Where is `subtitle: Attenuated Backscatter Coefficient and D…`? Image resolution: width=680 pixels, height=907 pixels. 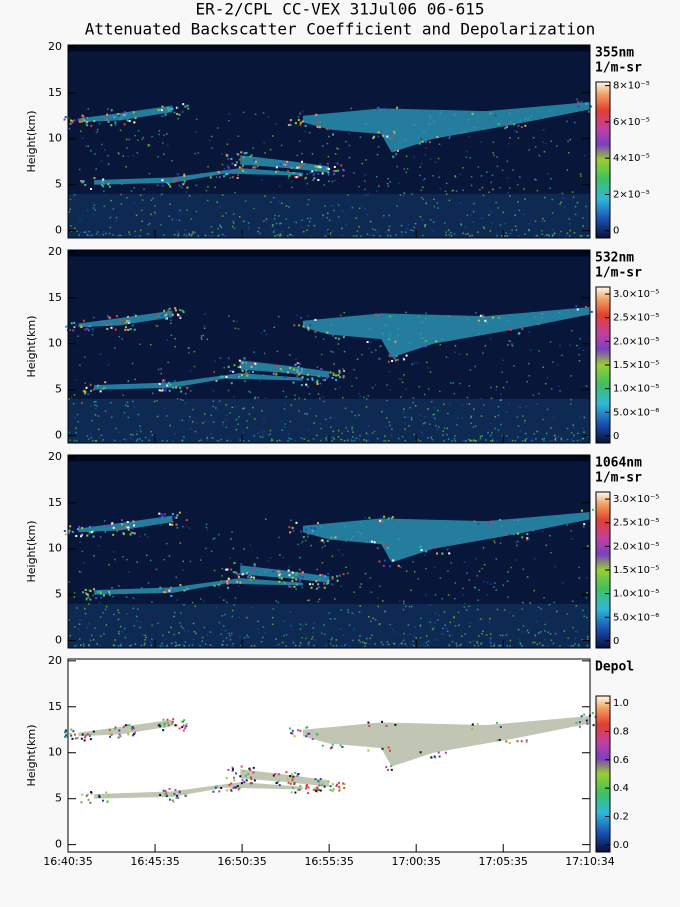 subtitle: Attenuated Backscatter Coefficient and D… is located at coordinates (340, 29).